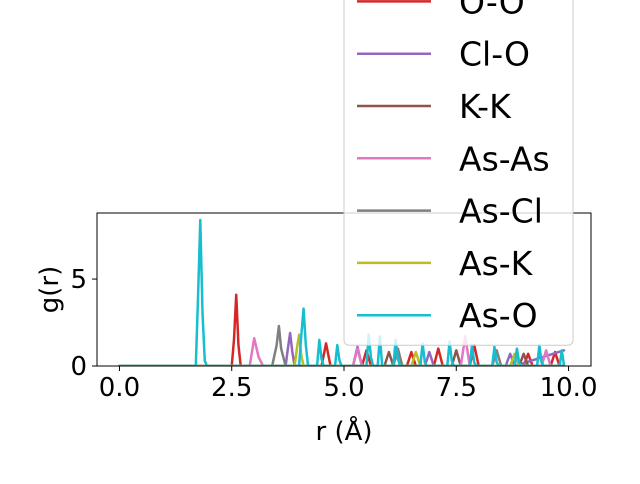 The image size is (640, 484). Describe the element at coordinates (343, 431) in the screenshot. I see `x-axis-label: r (Å)` at that location.